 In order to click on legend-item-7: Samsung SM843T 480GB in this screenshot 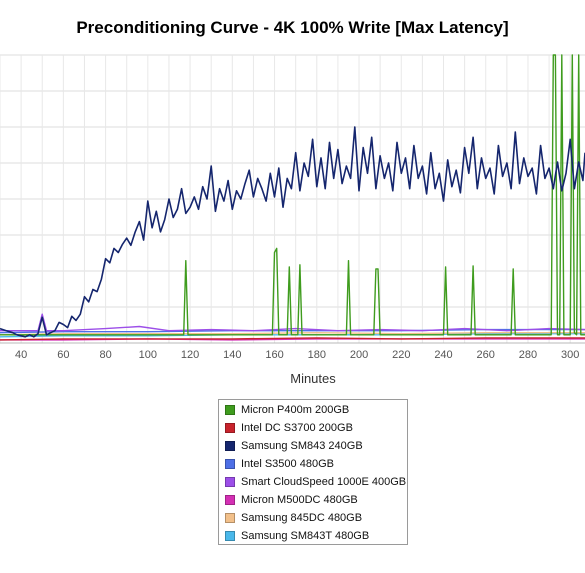, I will do `click(297, 536)`.